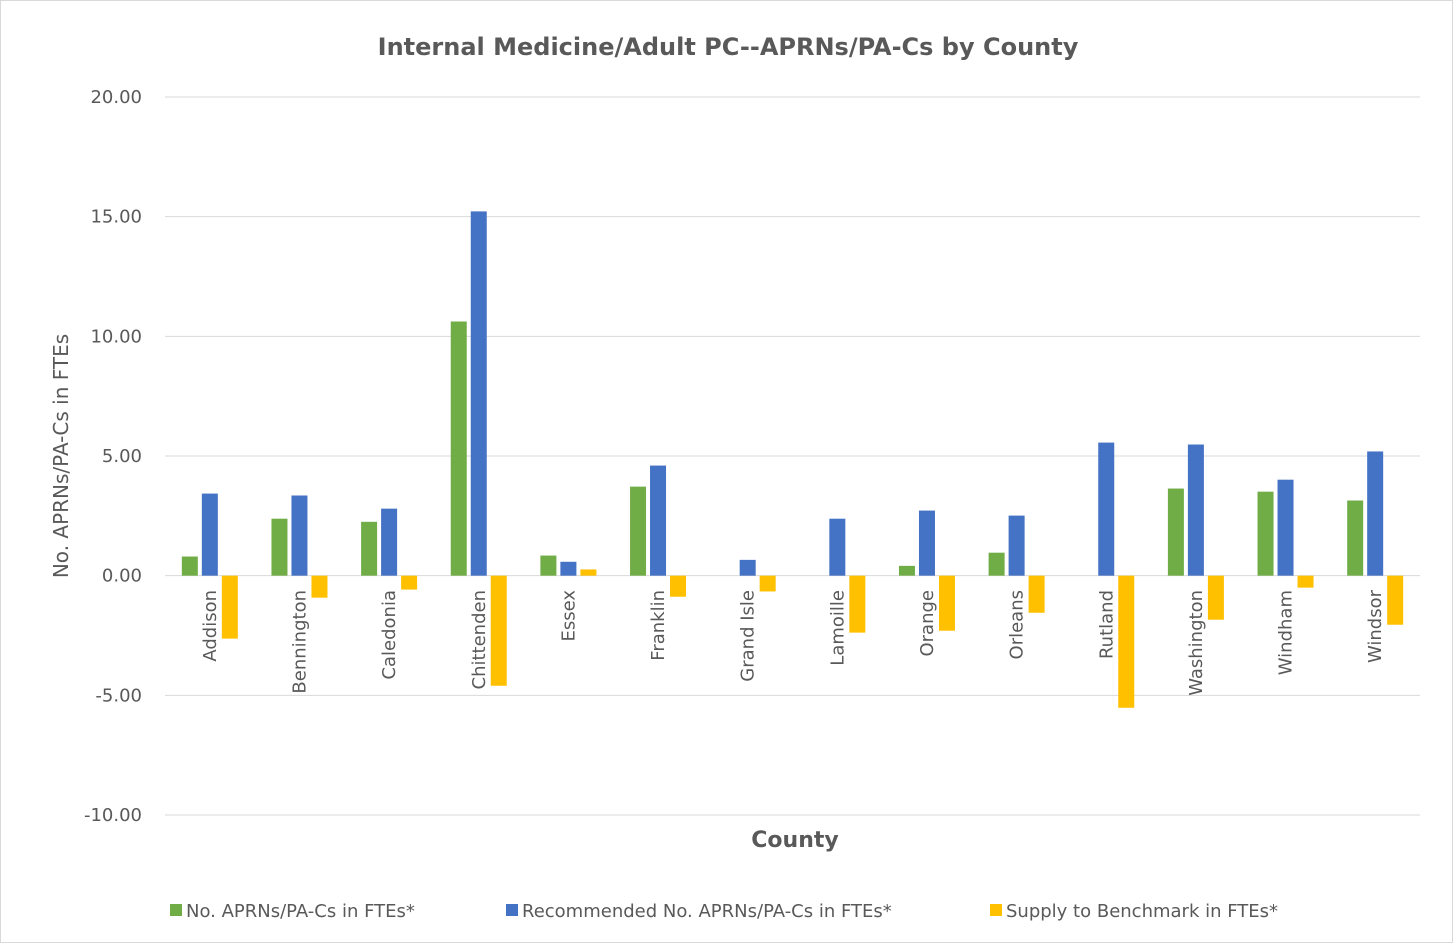 The width and height of the screenshot is (1453, 947). Describe the element at coordinates (1106, 624) in the screenshot. I see `x-tick-label: Rutland` at that location.